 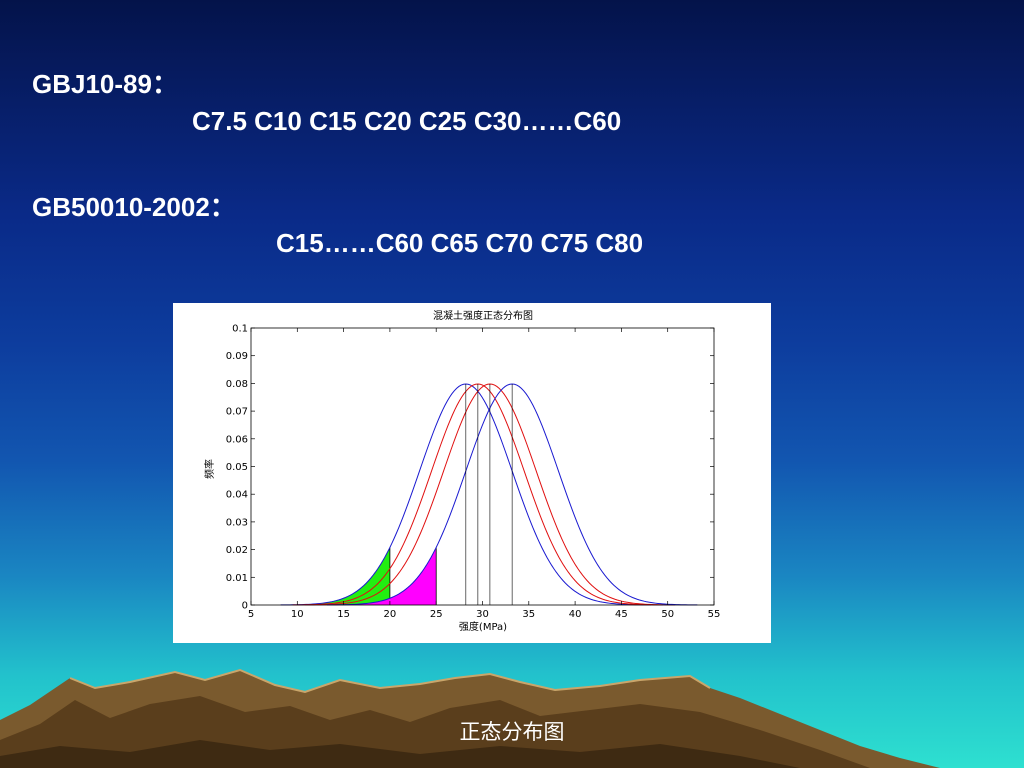 I want to click on x-axis-label: 强度(MPa), so click(x=483, y=626).